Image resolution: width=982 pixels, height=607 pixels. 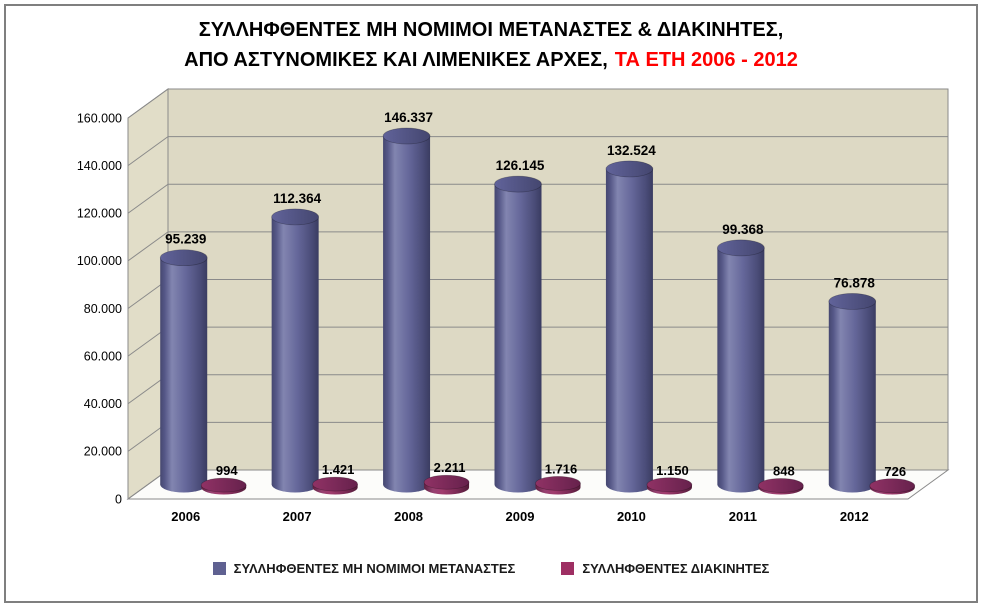 What do you see at coordinates (185, 239) in the screenshot?
I see `bar-value-label: 95.239` at bounding box center [185, 239].